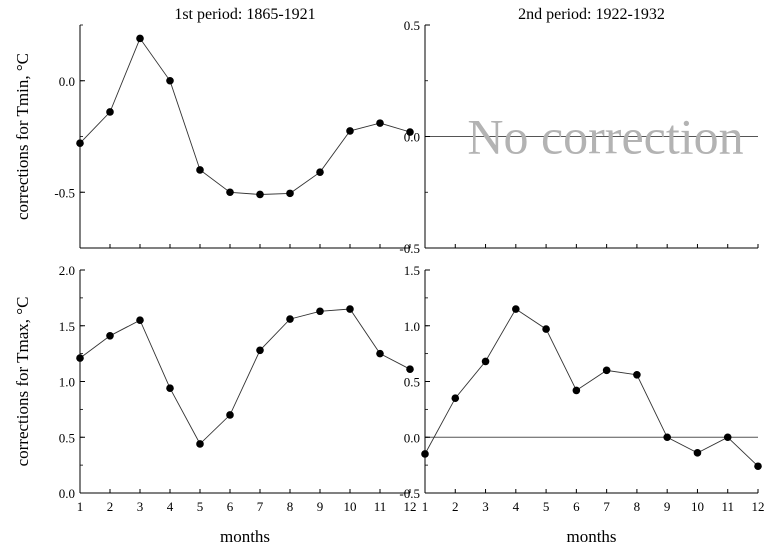 This screenshot has height=549, width=766. What do you see at coordinates (200, 506) in the screenshot?
I see `panel-3-xtick-label: 5` at bounding box center [200, 506].